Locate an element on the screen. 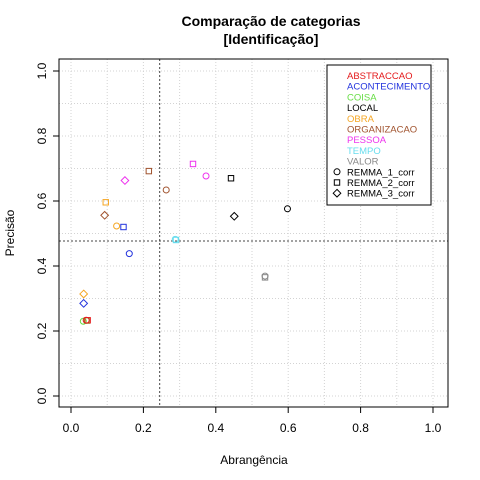 Image resolution: width=480 pixels, height=480 pixels. legend-entry-category: COISA is located at coordinates (362, 97).